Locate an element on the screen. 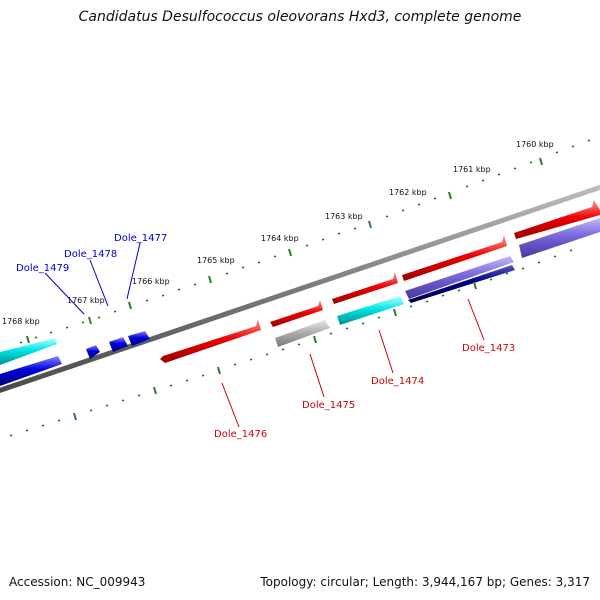 This screenshot has width=600, height=600. scale-label-1763: 1763 kbp is located at coordinates (344, 216).